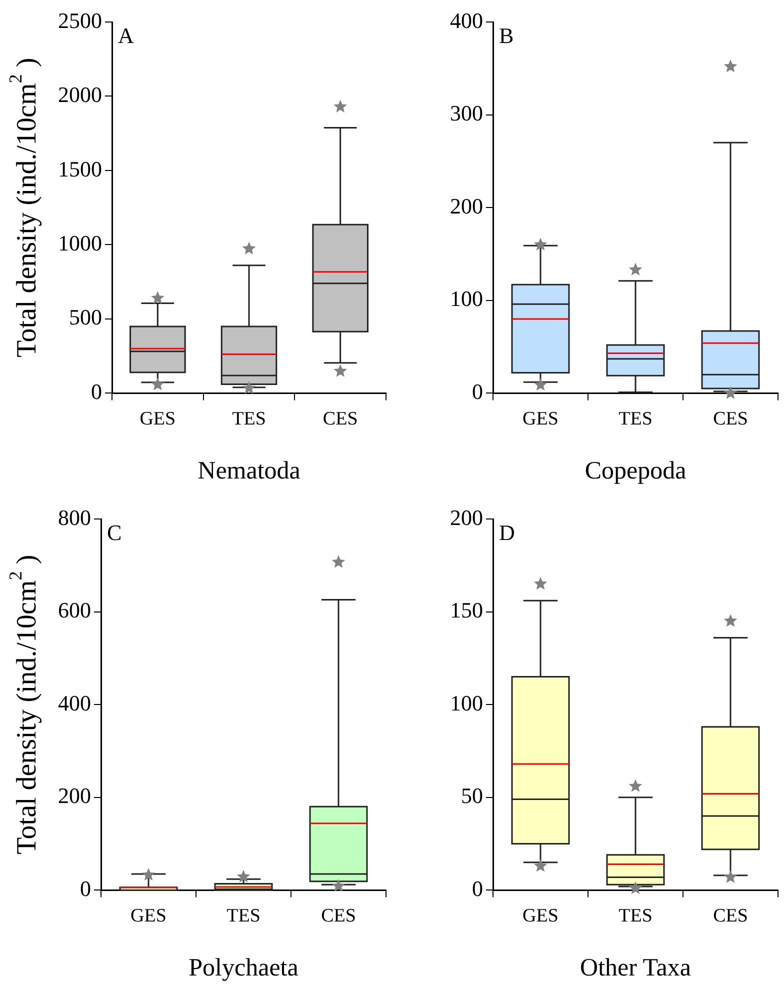  I want to click on x-axis-title: Nematoda, so click(249, 471).